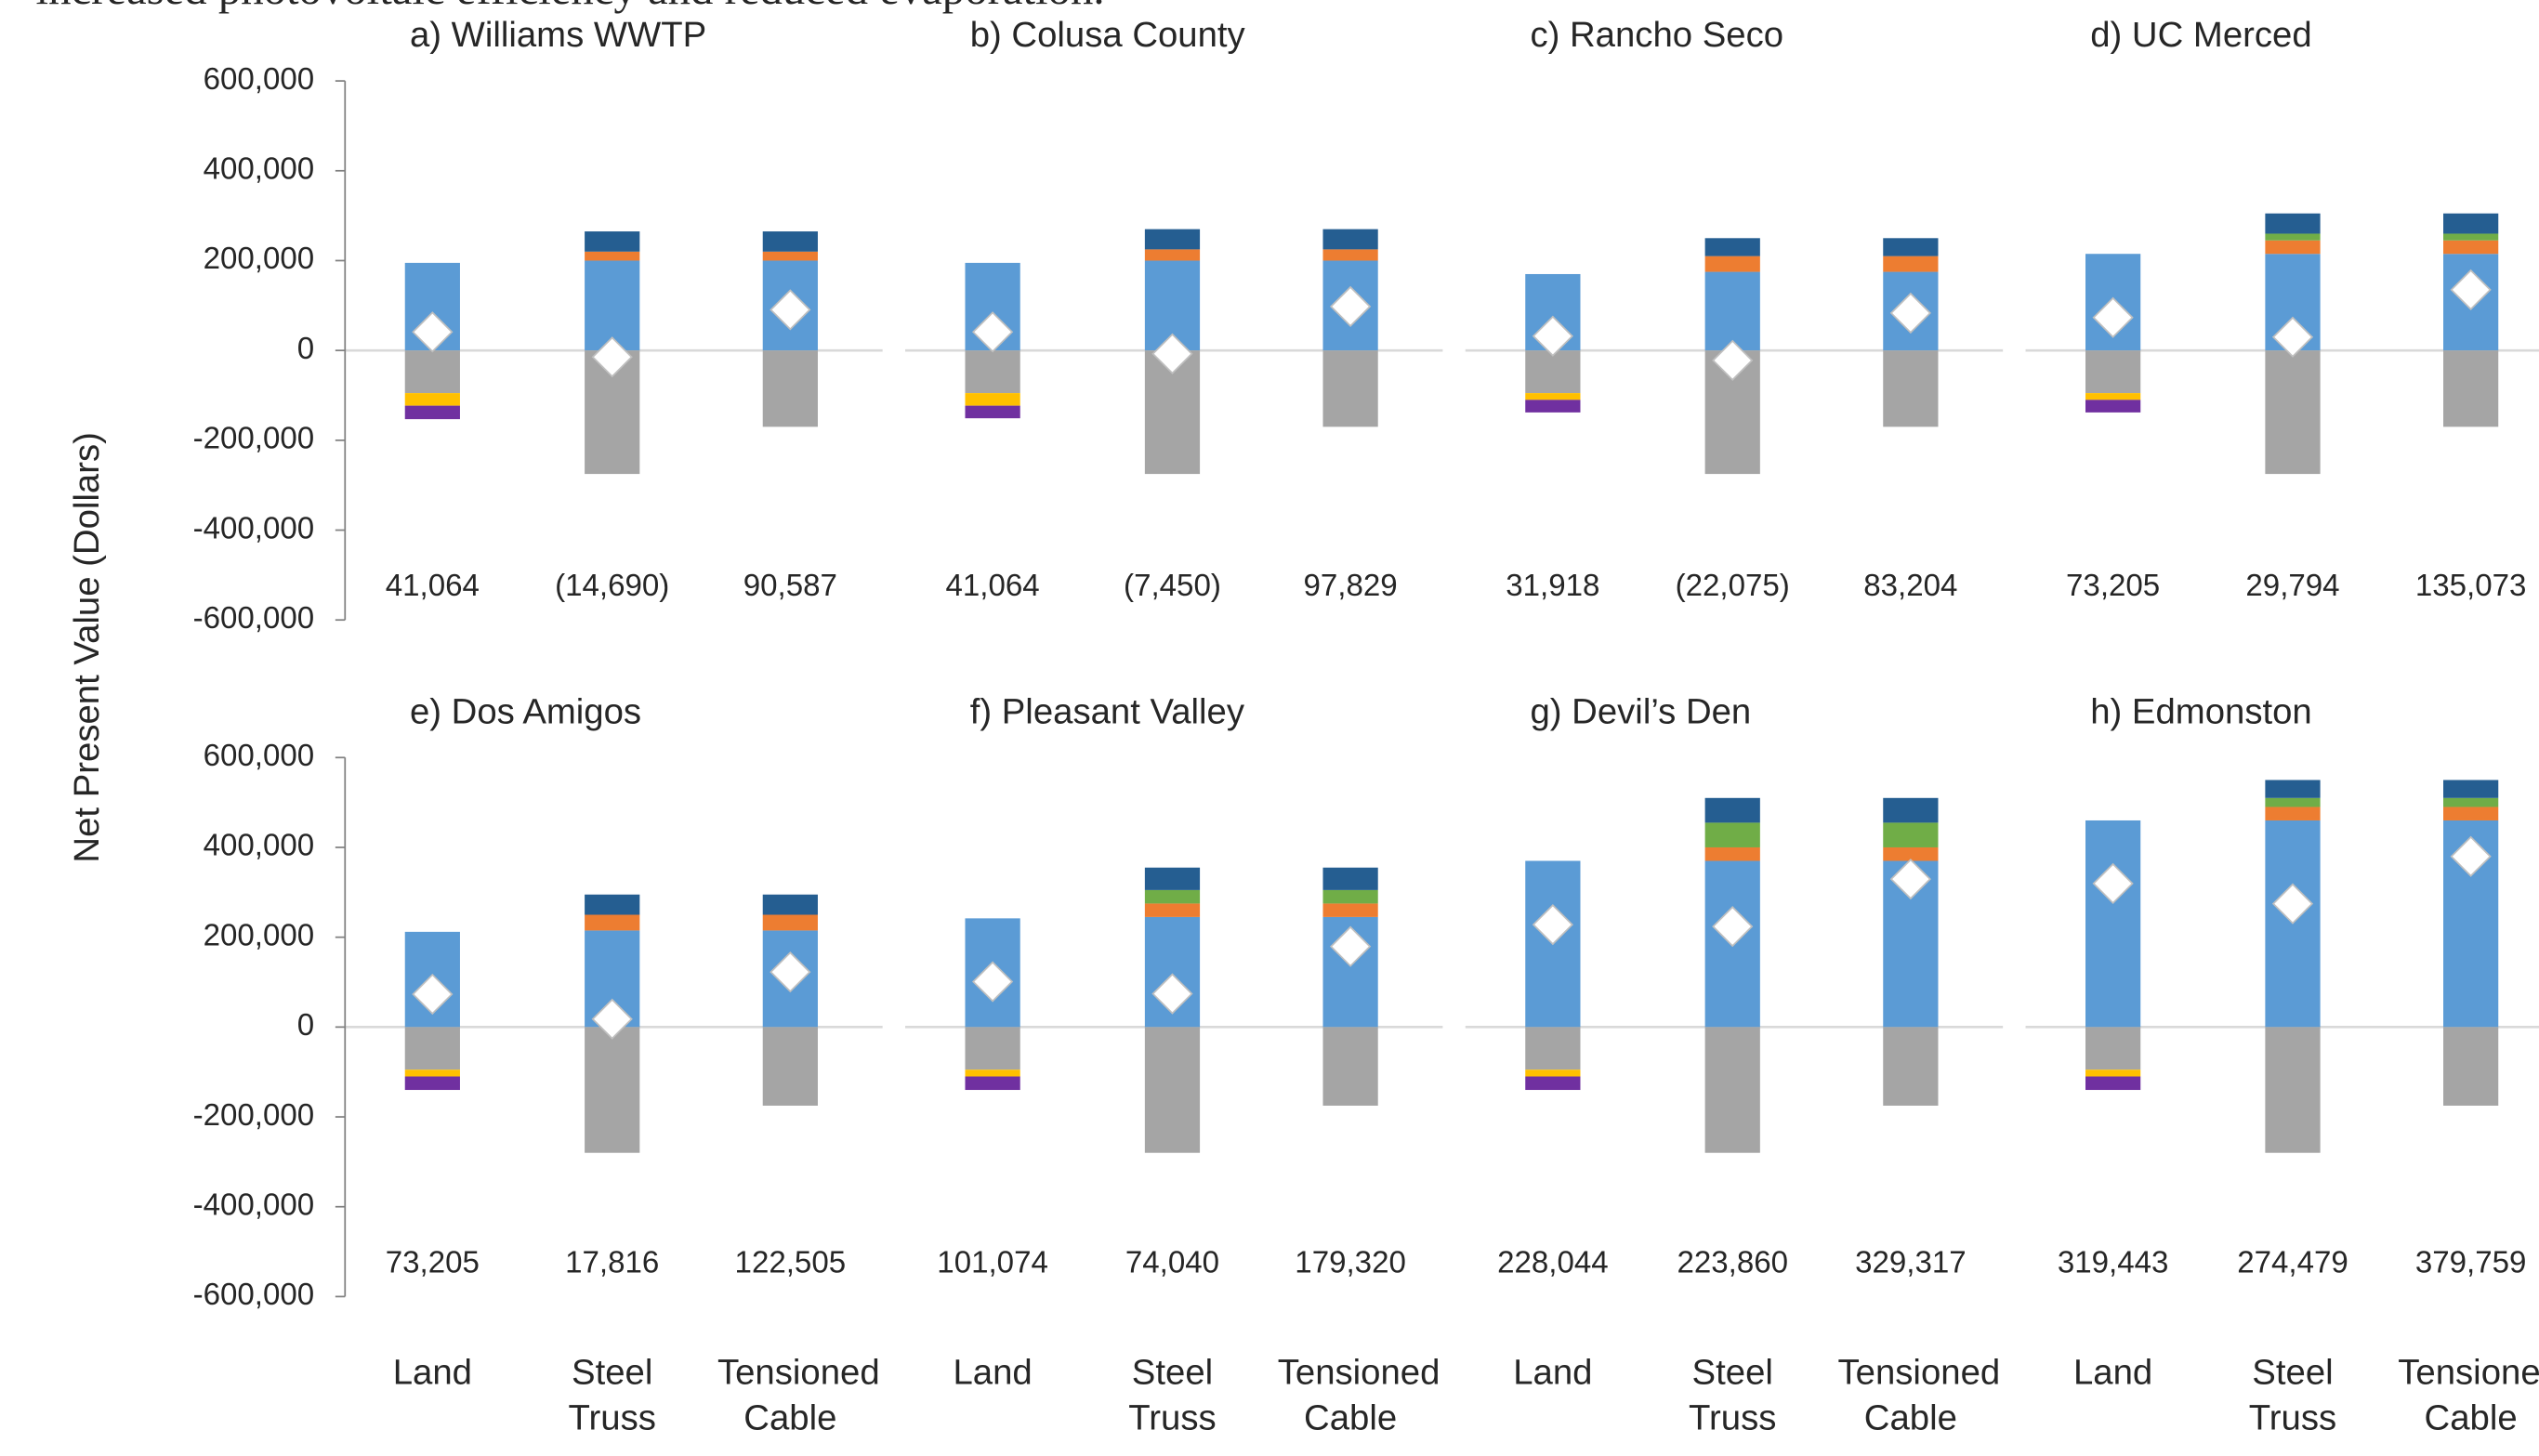  I want to click on y-tick-label: -200,000, so click(254, 439).